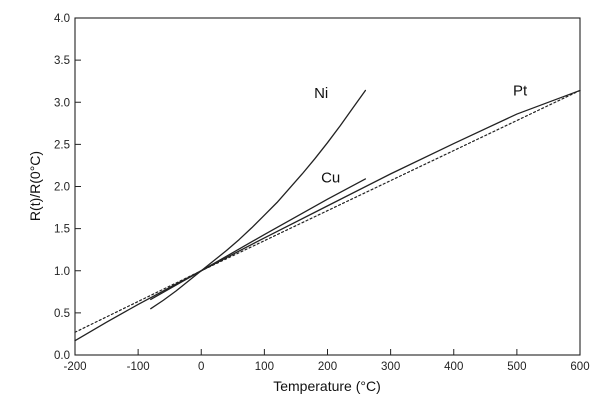  I want to click on cu-series-label: Cu, so click(330, 177).